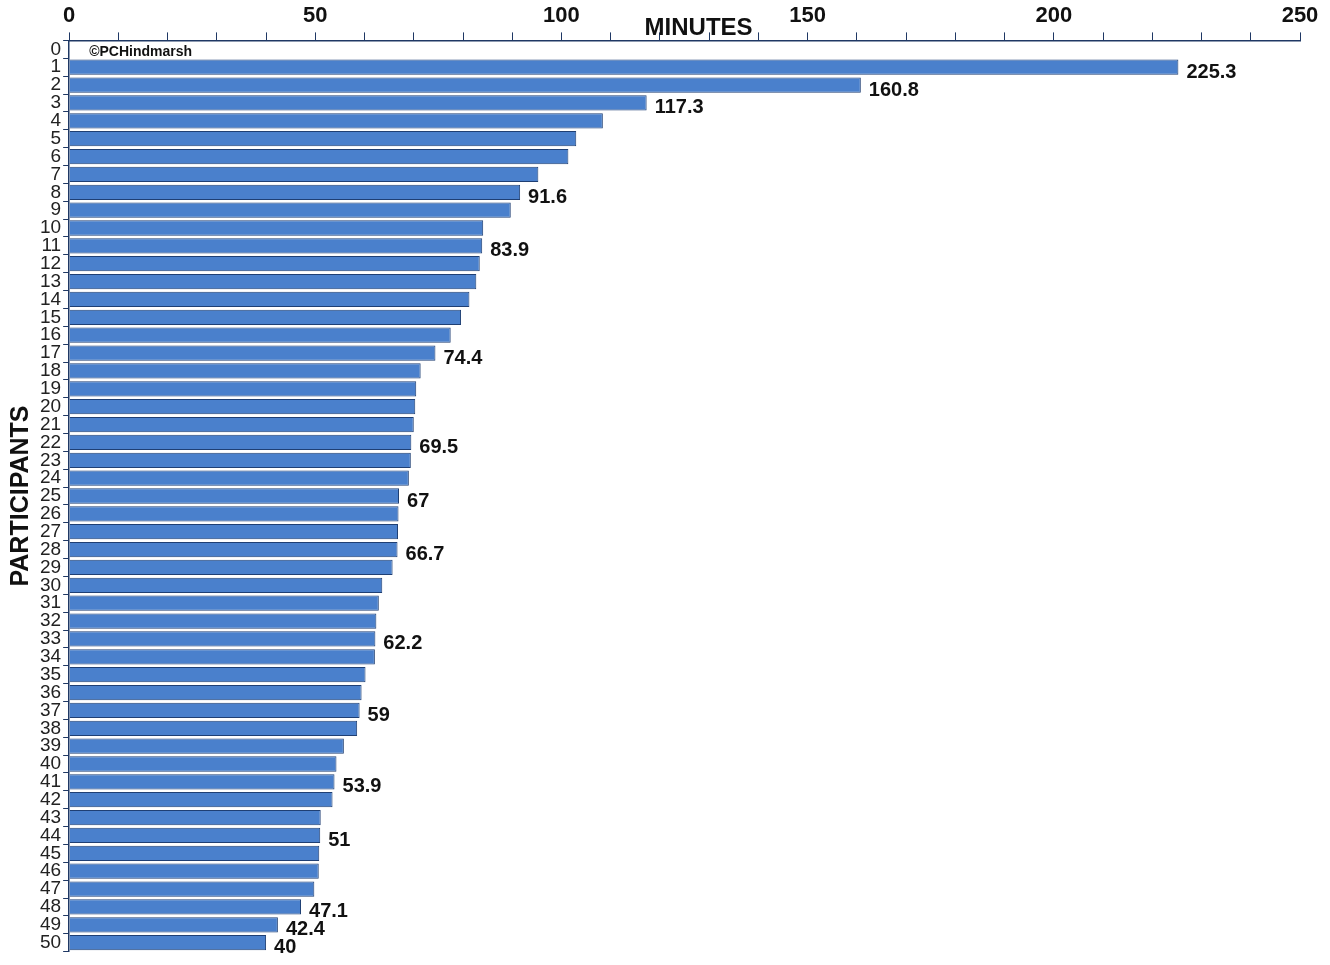 This screenshot has width=1330, height=965. What do you see at coordinates (698, 26) in the screenshot?
I see `x-axis-title: MINUTES` at bounding box center [698, 26].